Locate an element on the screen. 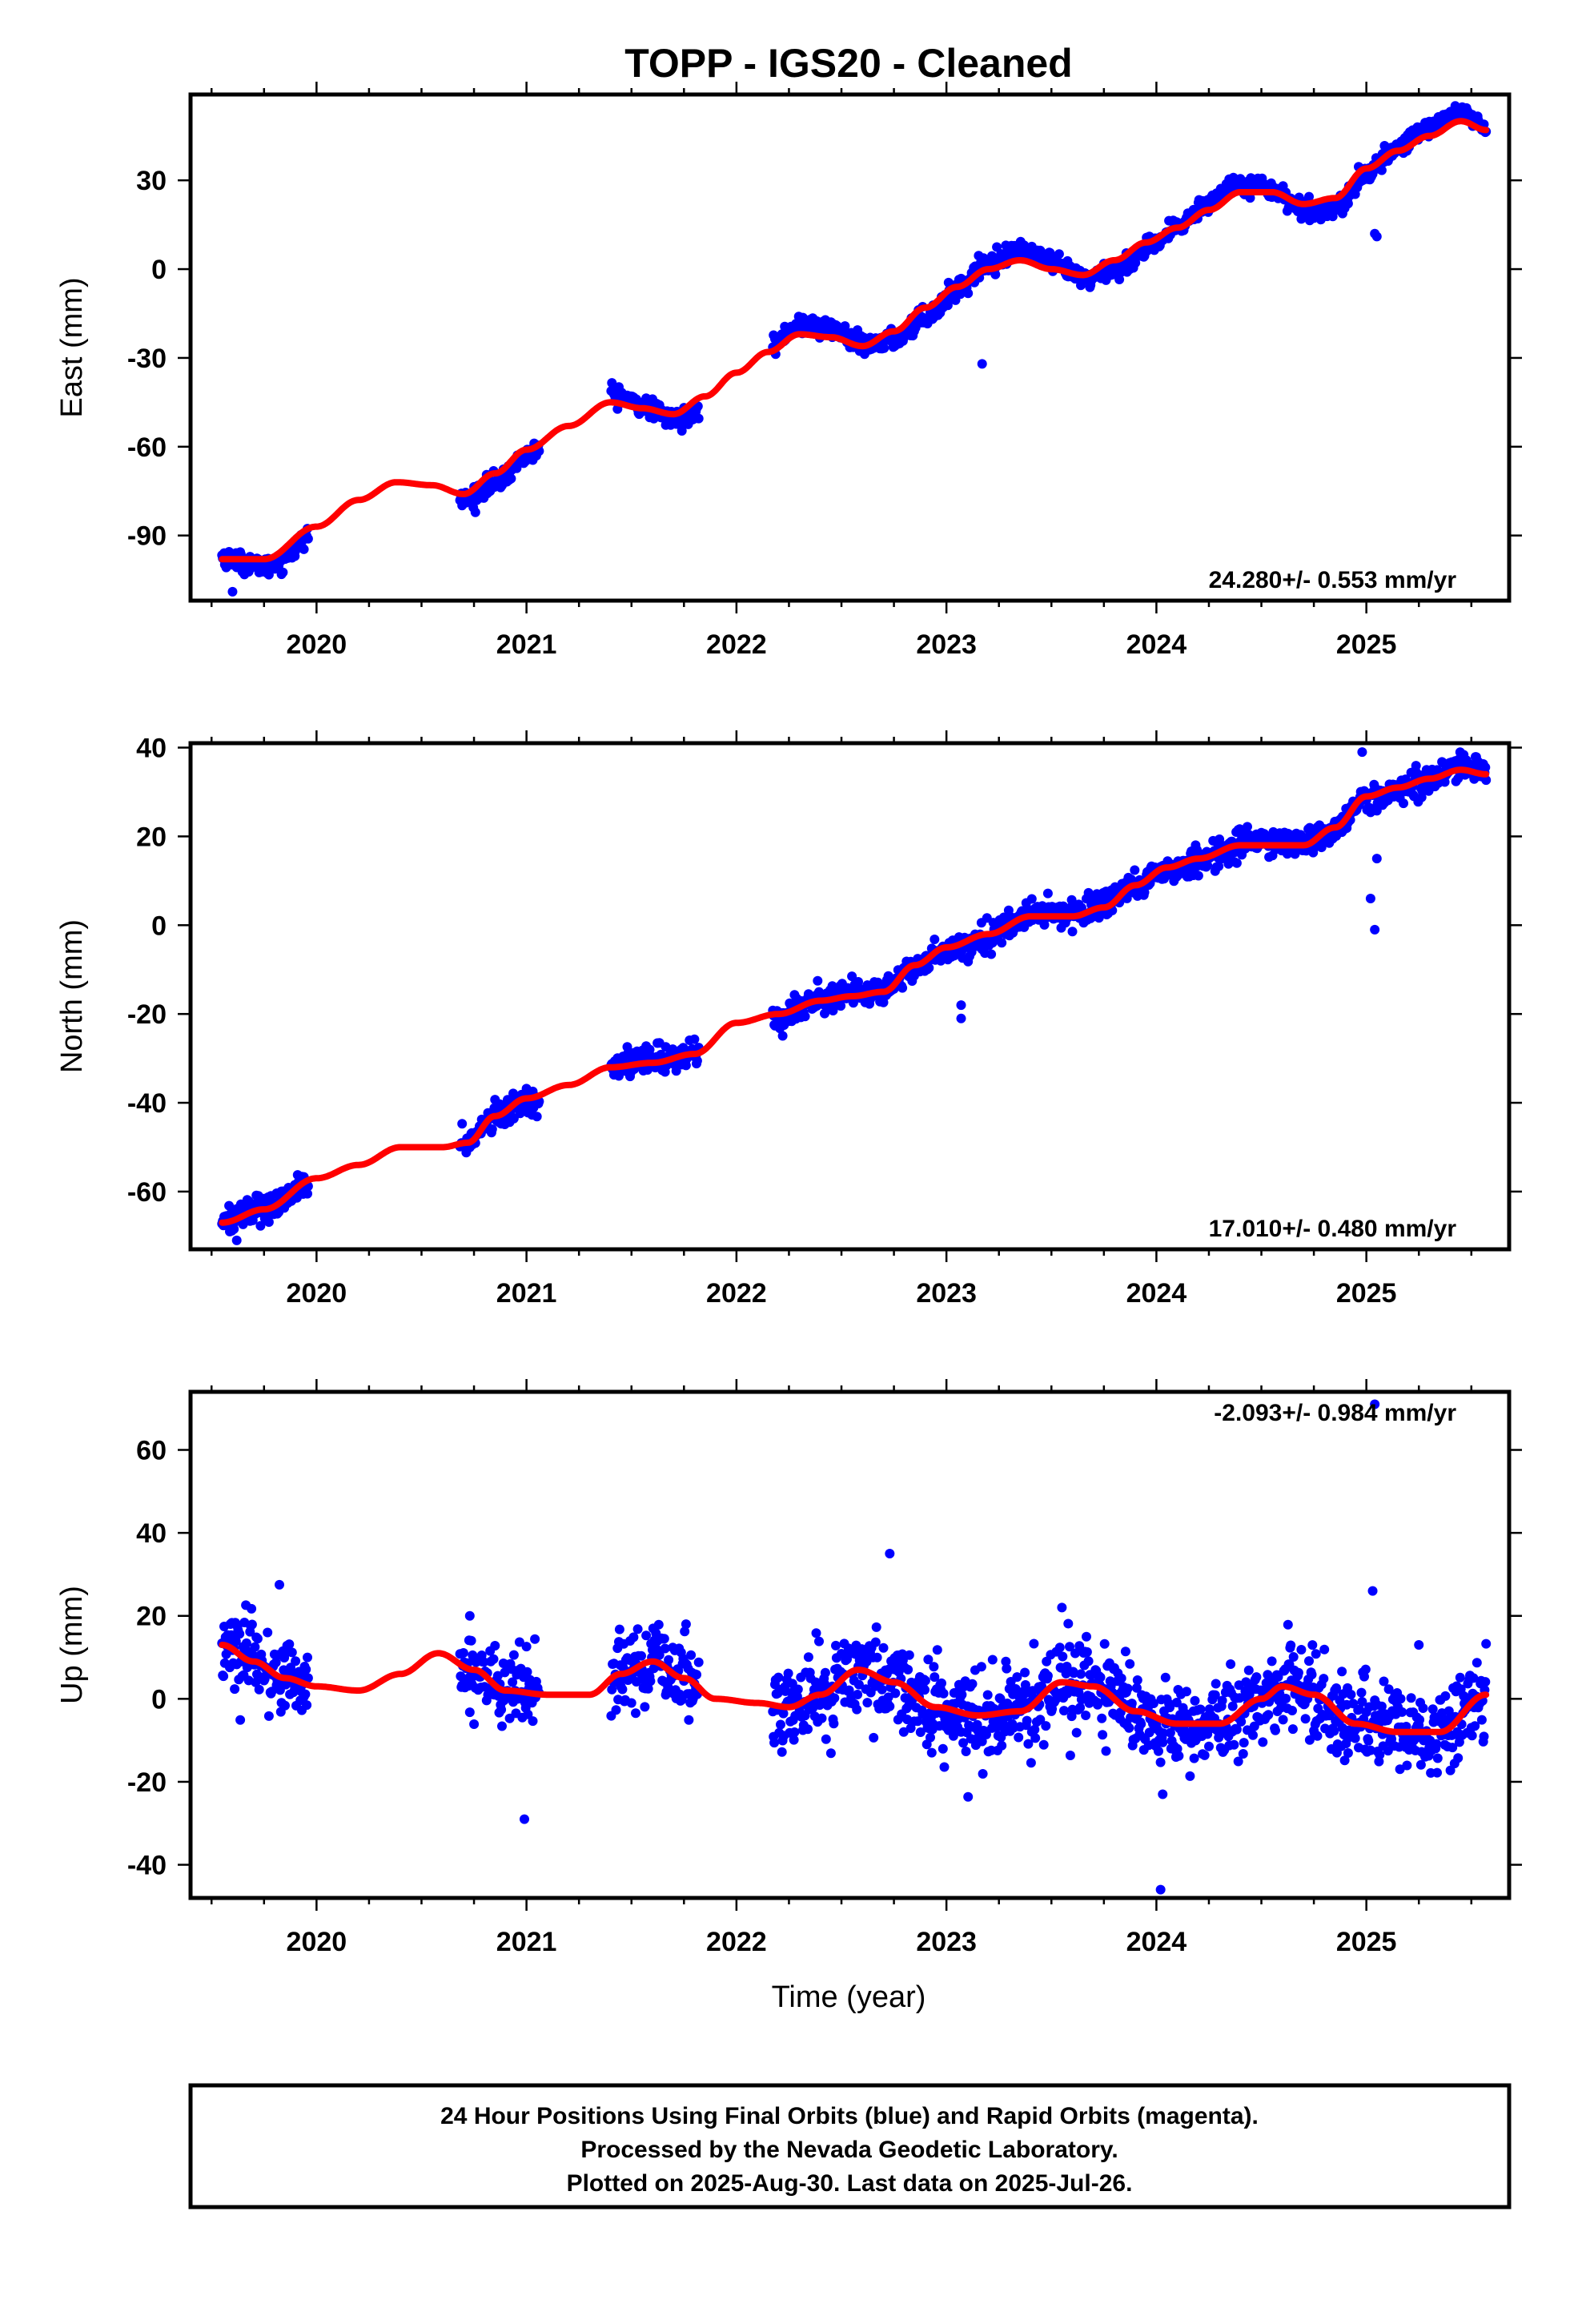 This screenshot has width=1582, height=2324. x-tick-label: 2024 is located at coordinates (1156, 1294).